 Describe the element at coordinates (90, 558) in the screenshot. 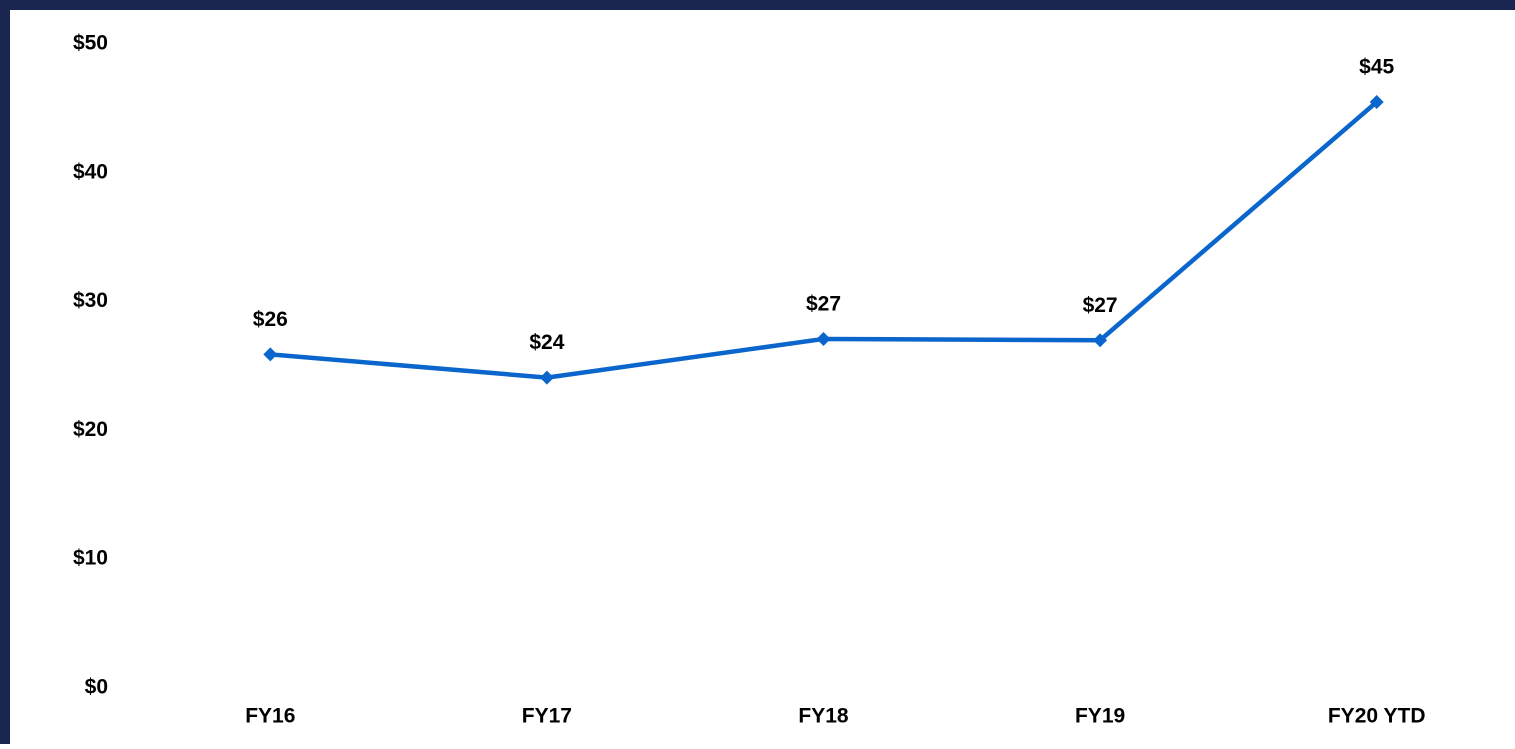

I see `y-tick-label: $10` at that location.